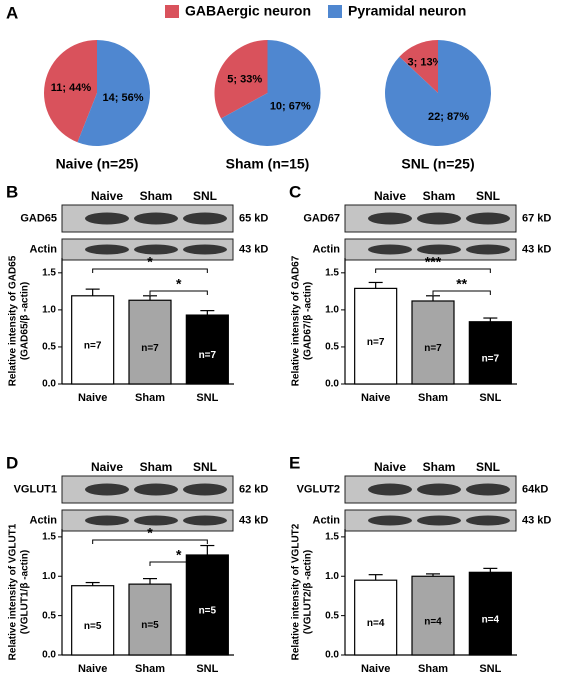  Describe the element at coordinates (244, 79) in the screenshot. I see `slice-label: 5; 33%` at that location.